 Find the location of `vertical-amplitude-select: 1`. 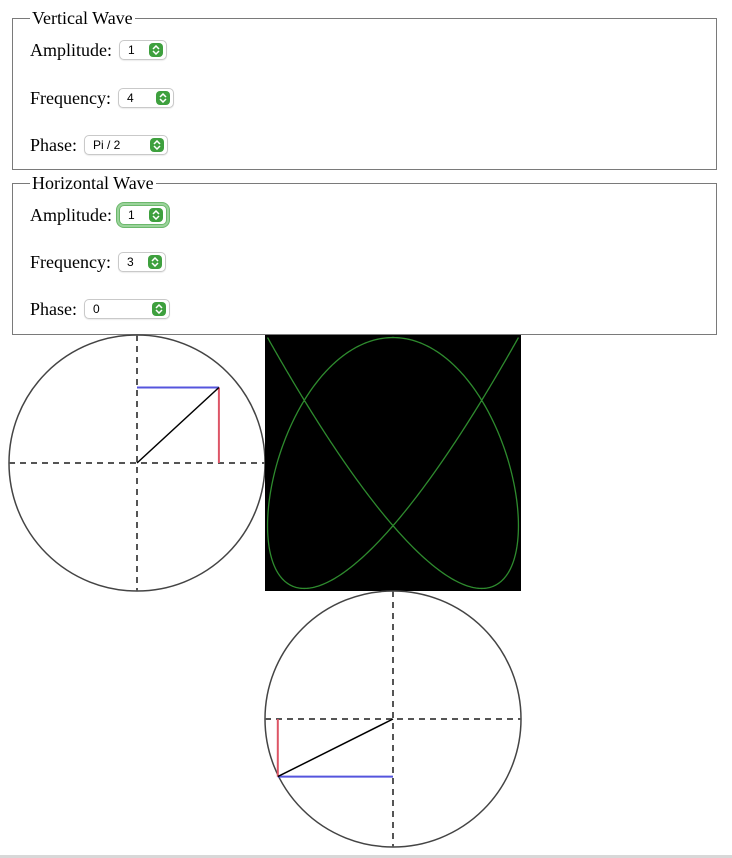

vertical-amplitude-select: 1 is located at coordinates (143, 50).